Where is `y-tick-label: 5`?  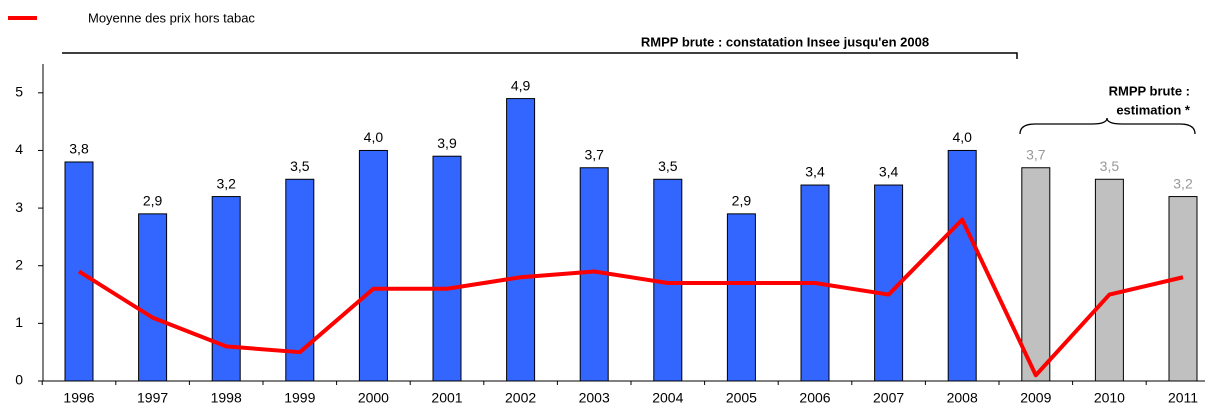 y-tick-label: 5 is located at coordinates (19, 92).